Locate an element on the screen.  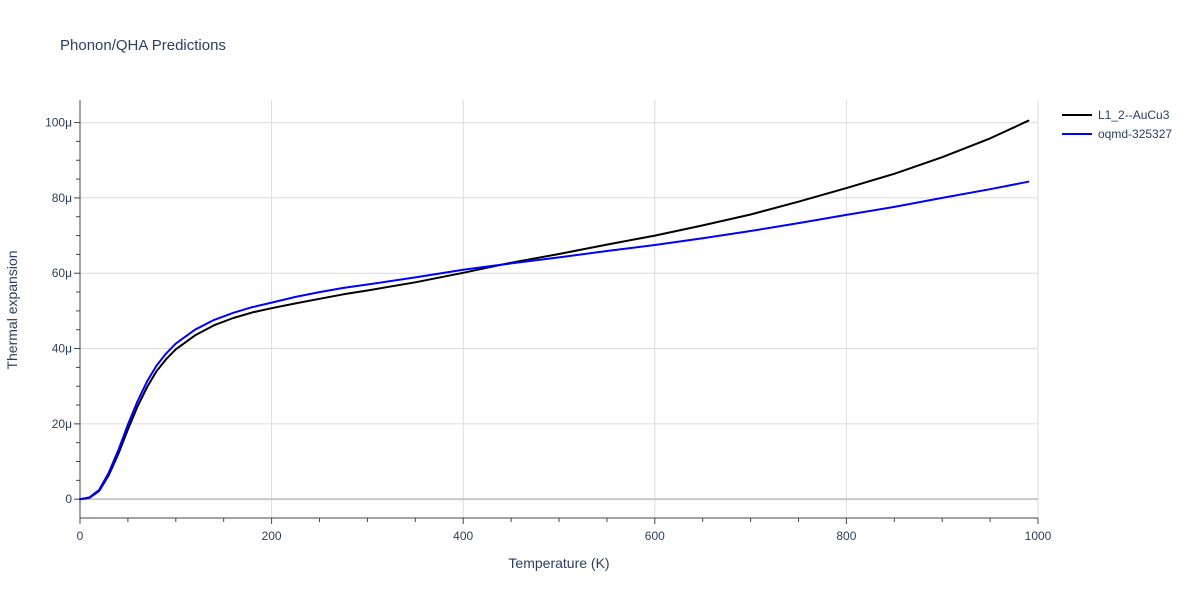
y-axis-title: Thermal expansion is located at coordinates (12, 309).